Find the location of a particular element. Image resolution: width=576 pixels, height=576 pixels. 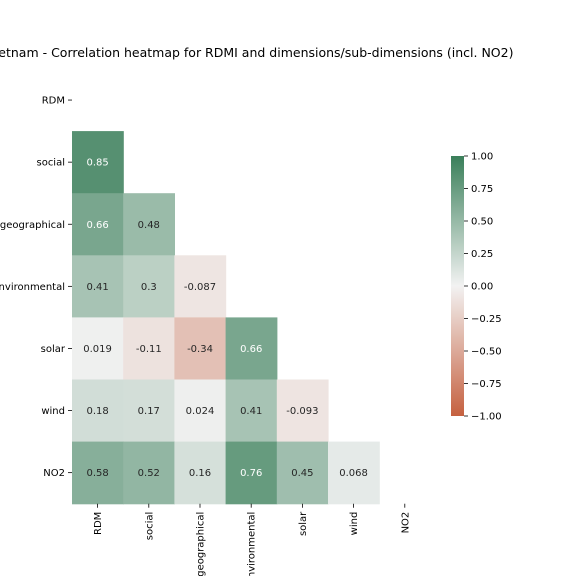

cell-value-label: -0.11 is located at coordinates (149, 349).